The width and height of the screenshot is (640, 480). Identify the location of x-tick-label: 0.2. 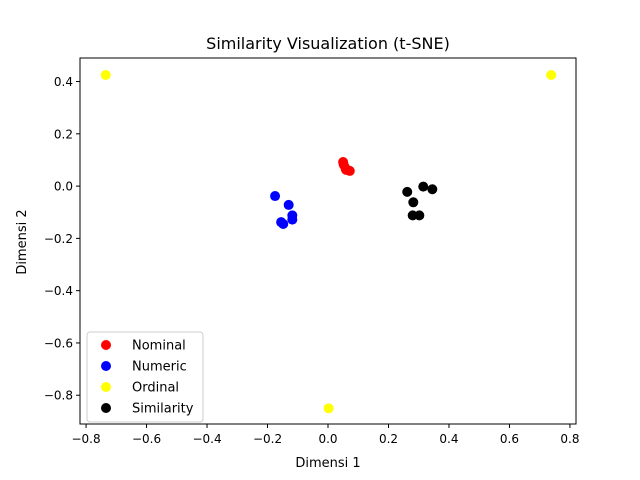
(388, 439).